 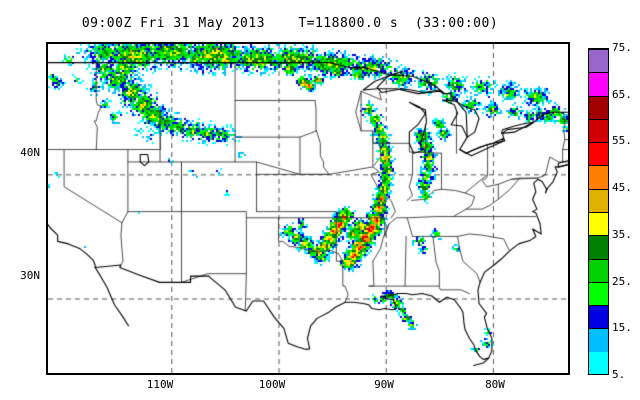 What do you see at coordinates (30, 275) in the screenshot?
I see `lat-label-30n: 30N` at bounding box center [30, 275].